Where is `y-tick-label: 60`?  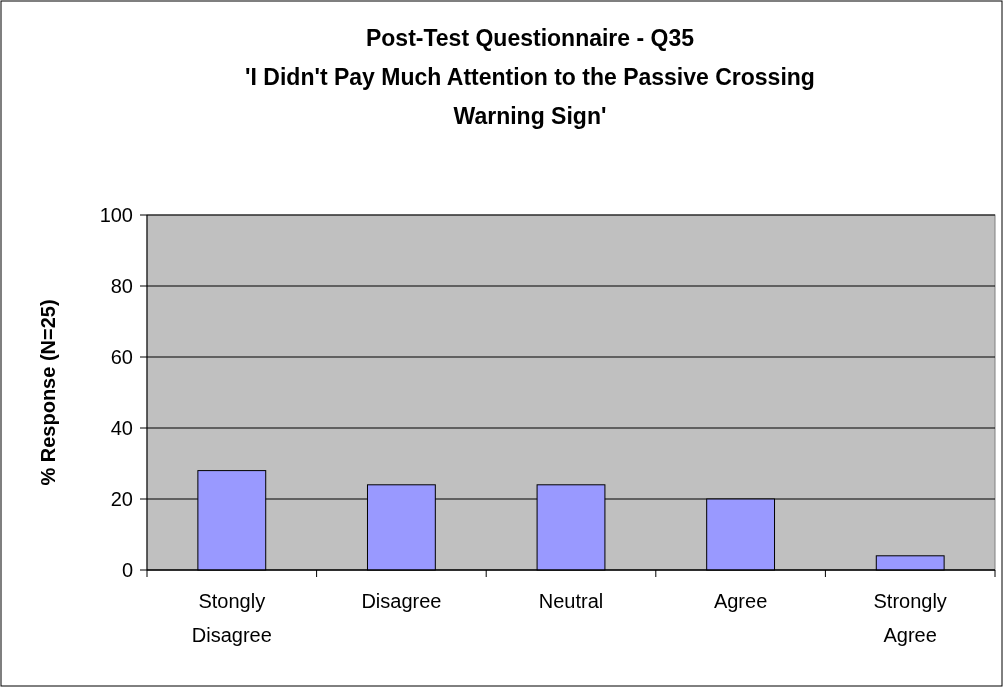
y-tick-label: 60 is located at coordinates (121, 357).